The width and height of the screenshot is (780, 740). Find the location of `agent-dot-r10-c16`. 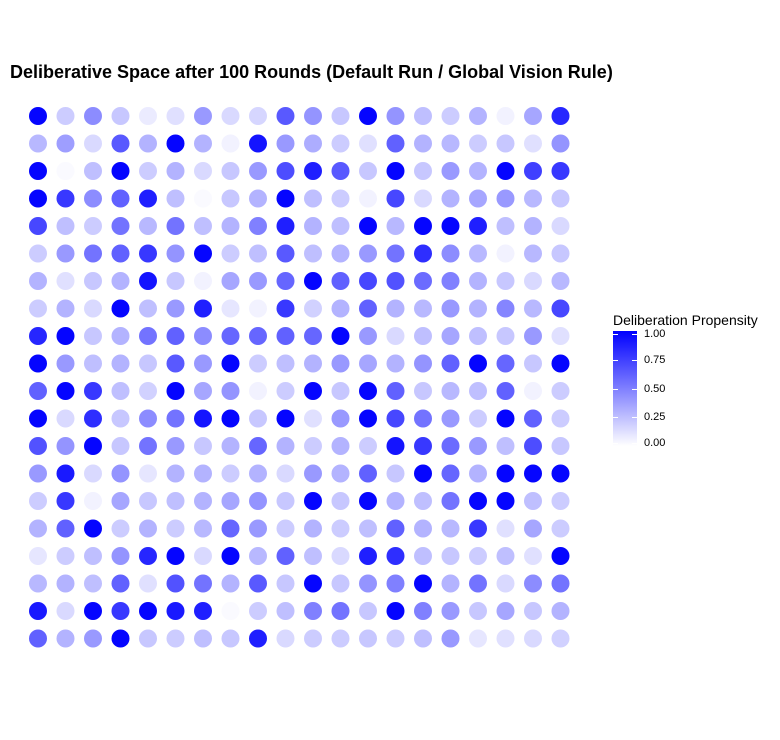

agent-dot-r10-c16 is located at coordinates (450, 363).